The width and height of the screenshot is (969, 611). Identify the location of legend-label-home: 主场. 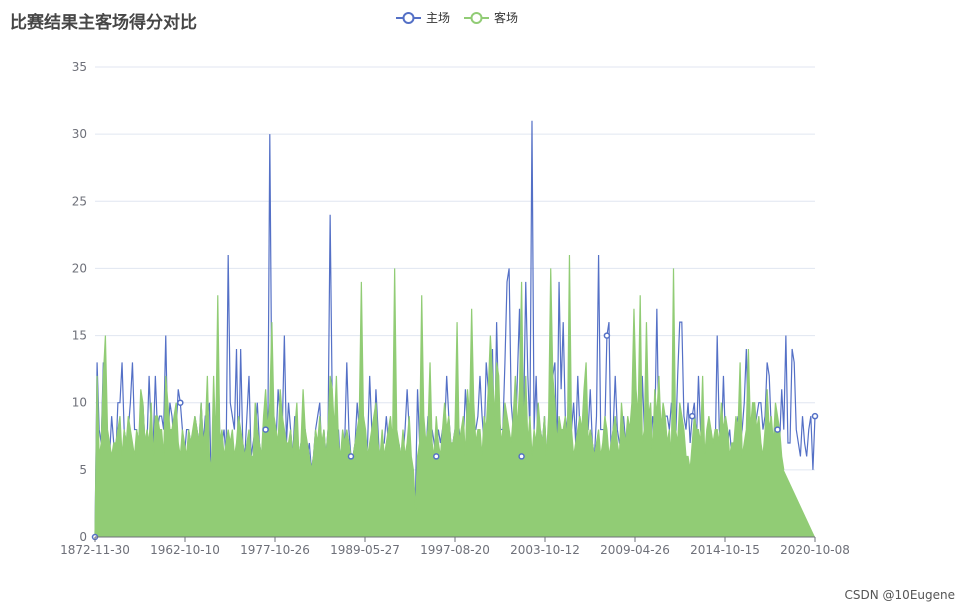
(438, 18).